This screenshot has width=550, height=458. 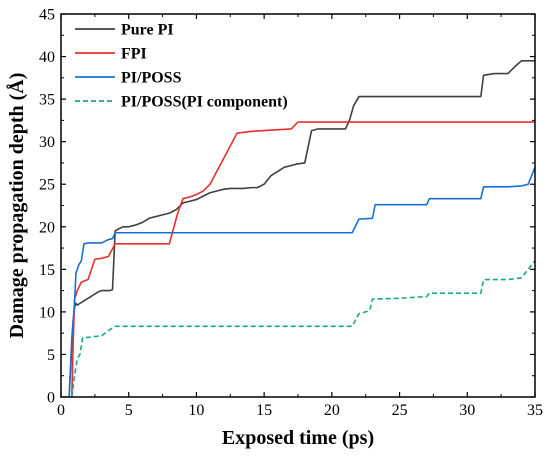 I want to click on y-axis-title: Damage propagation depth (Å), so click(x=16, y=206).